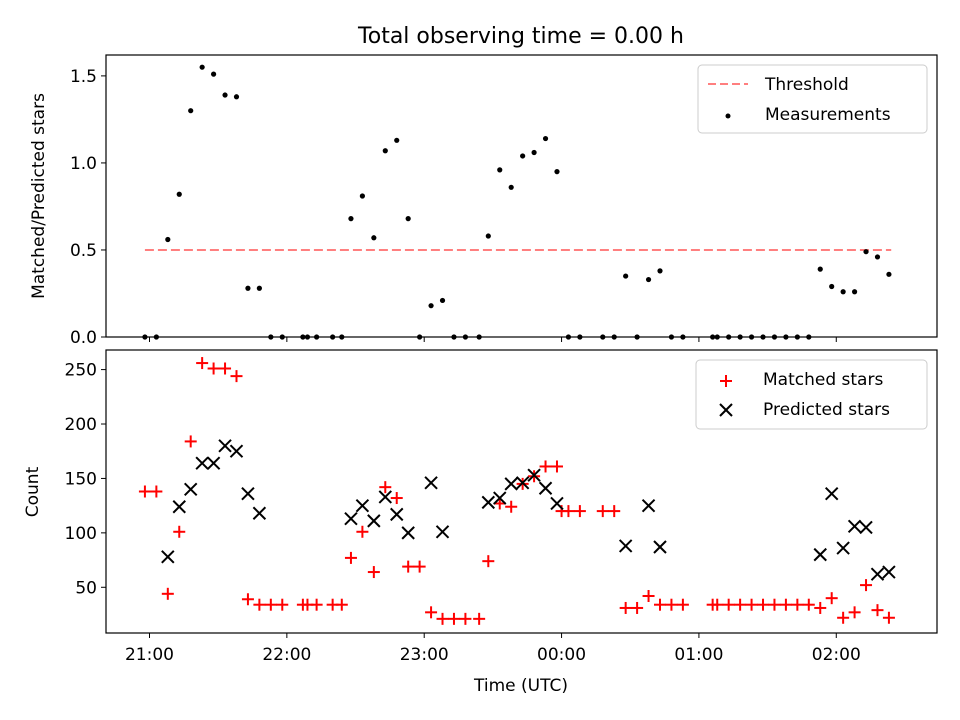 The image size is (960, 720). Describe the element at coordinates (823, 380) in the screenshot. I see `legend-matched-label: Matched stars` at that location.